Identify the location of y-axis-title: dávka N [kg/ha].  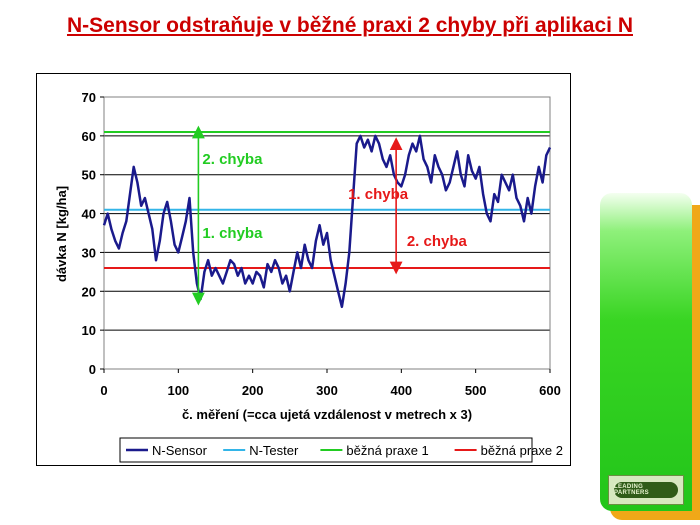
(61, 234).